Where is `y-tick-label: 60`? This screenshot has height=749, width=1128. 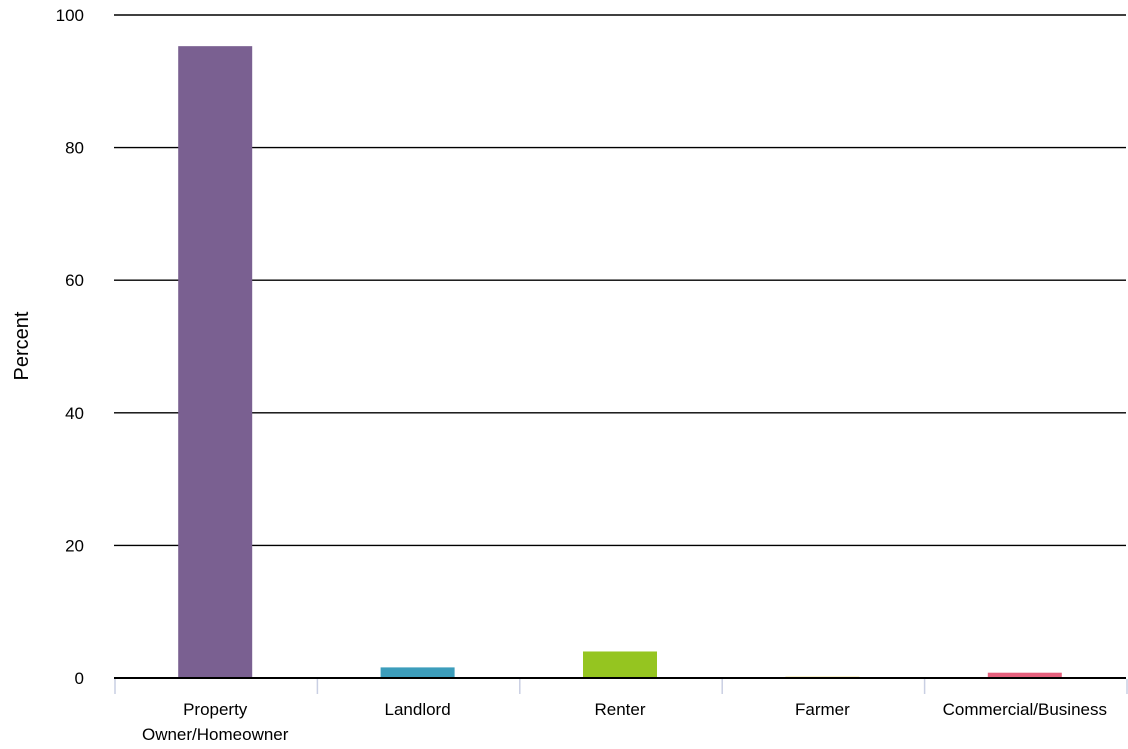
y-tick-label: 60 is located at coordinates (74, 280).